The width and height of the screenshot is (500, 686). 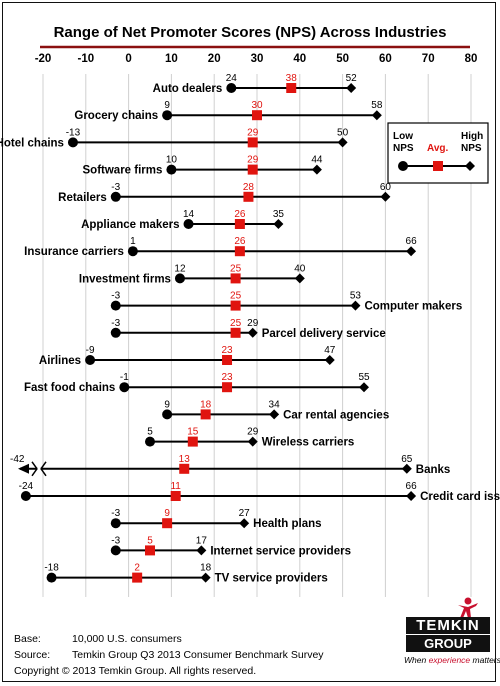 What do you see at coordinates (468, 607) in the screenshot?
I see `person-figure-icon` at bounding box center [468, 607].